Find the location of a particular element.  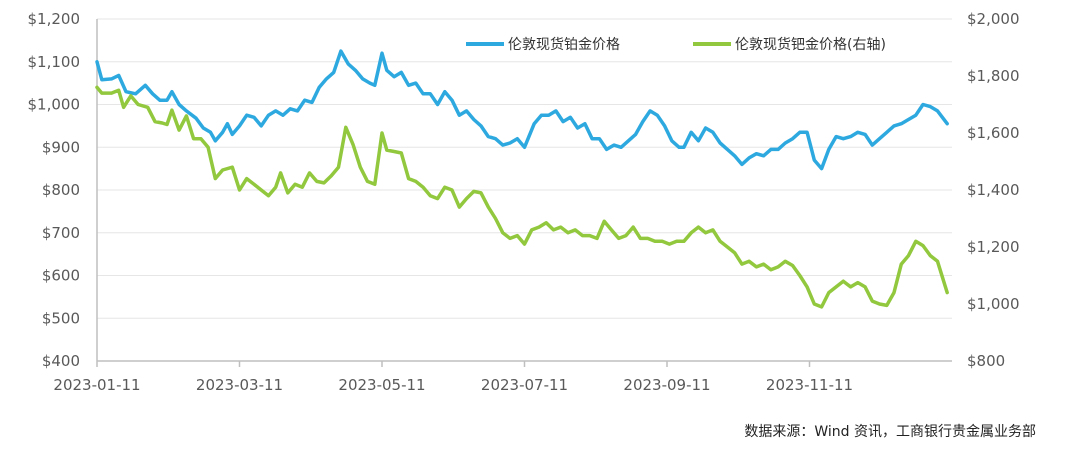

y-right-tick-label: $1,000 is located at coordinates (993, 304).